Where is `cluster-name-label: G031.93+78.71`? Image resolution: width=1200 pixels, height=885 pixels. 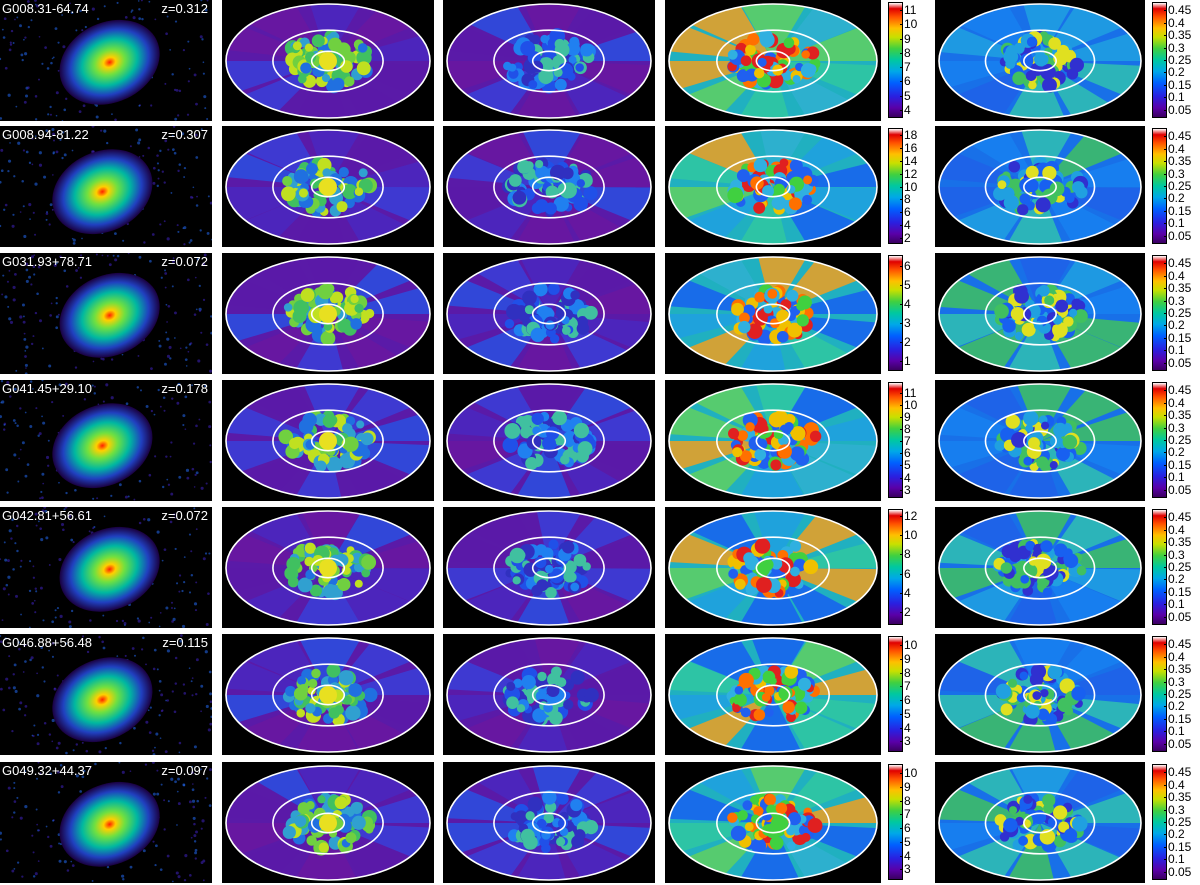 cluster-name-label: G031.93+78.71 is located at coordinates (47, 261).